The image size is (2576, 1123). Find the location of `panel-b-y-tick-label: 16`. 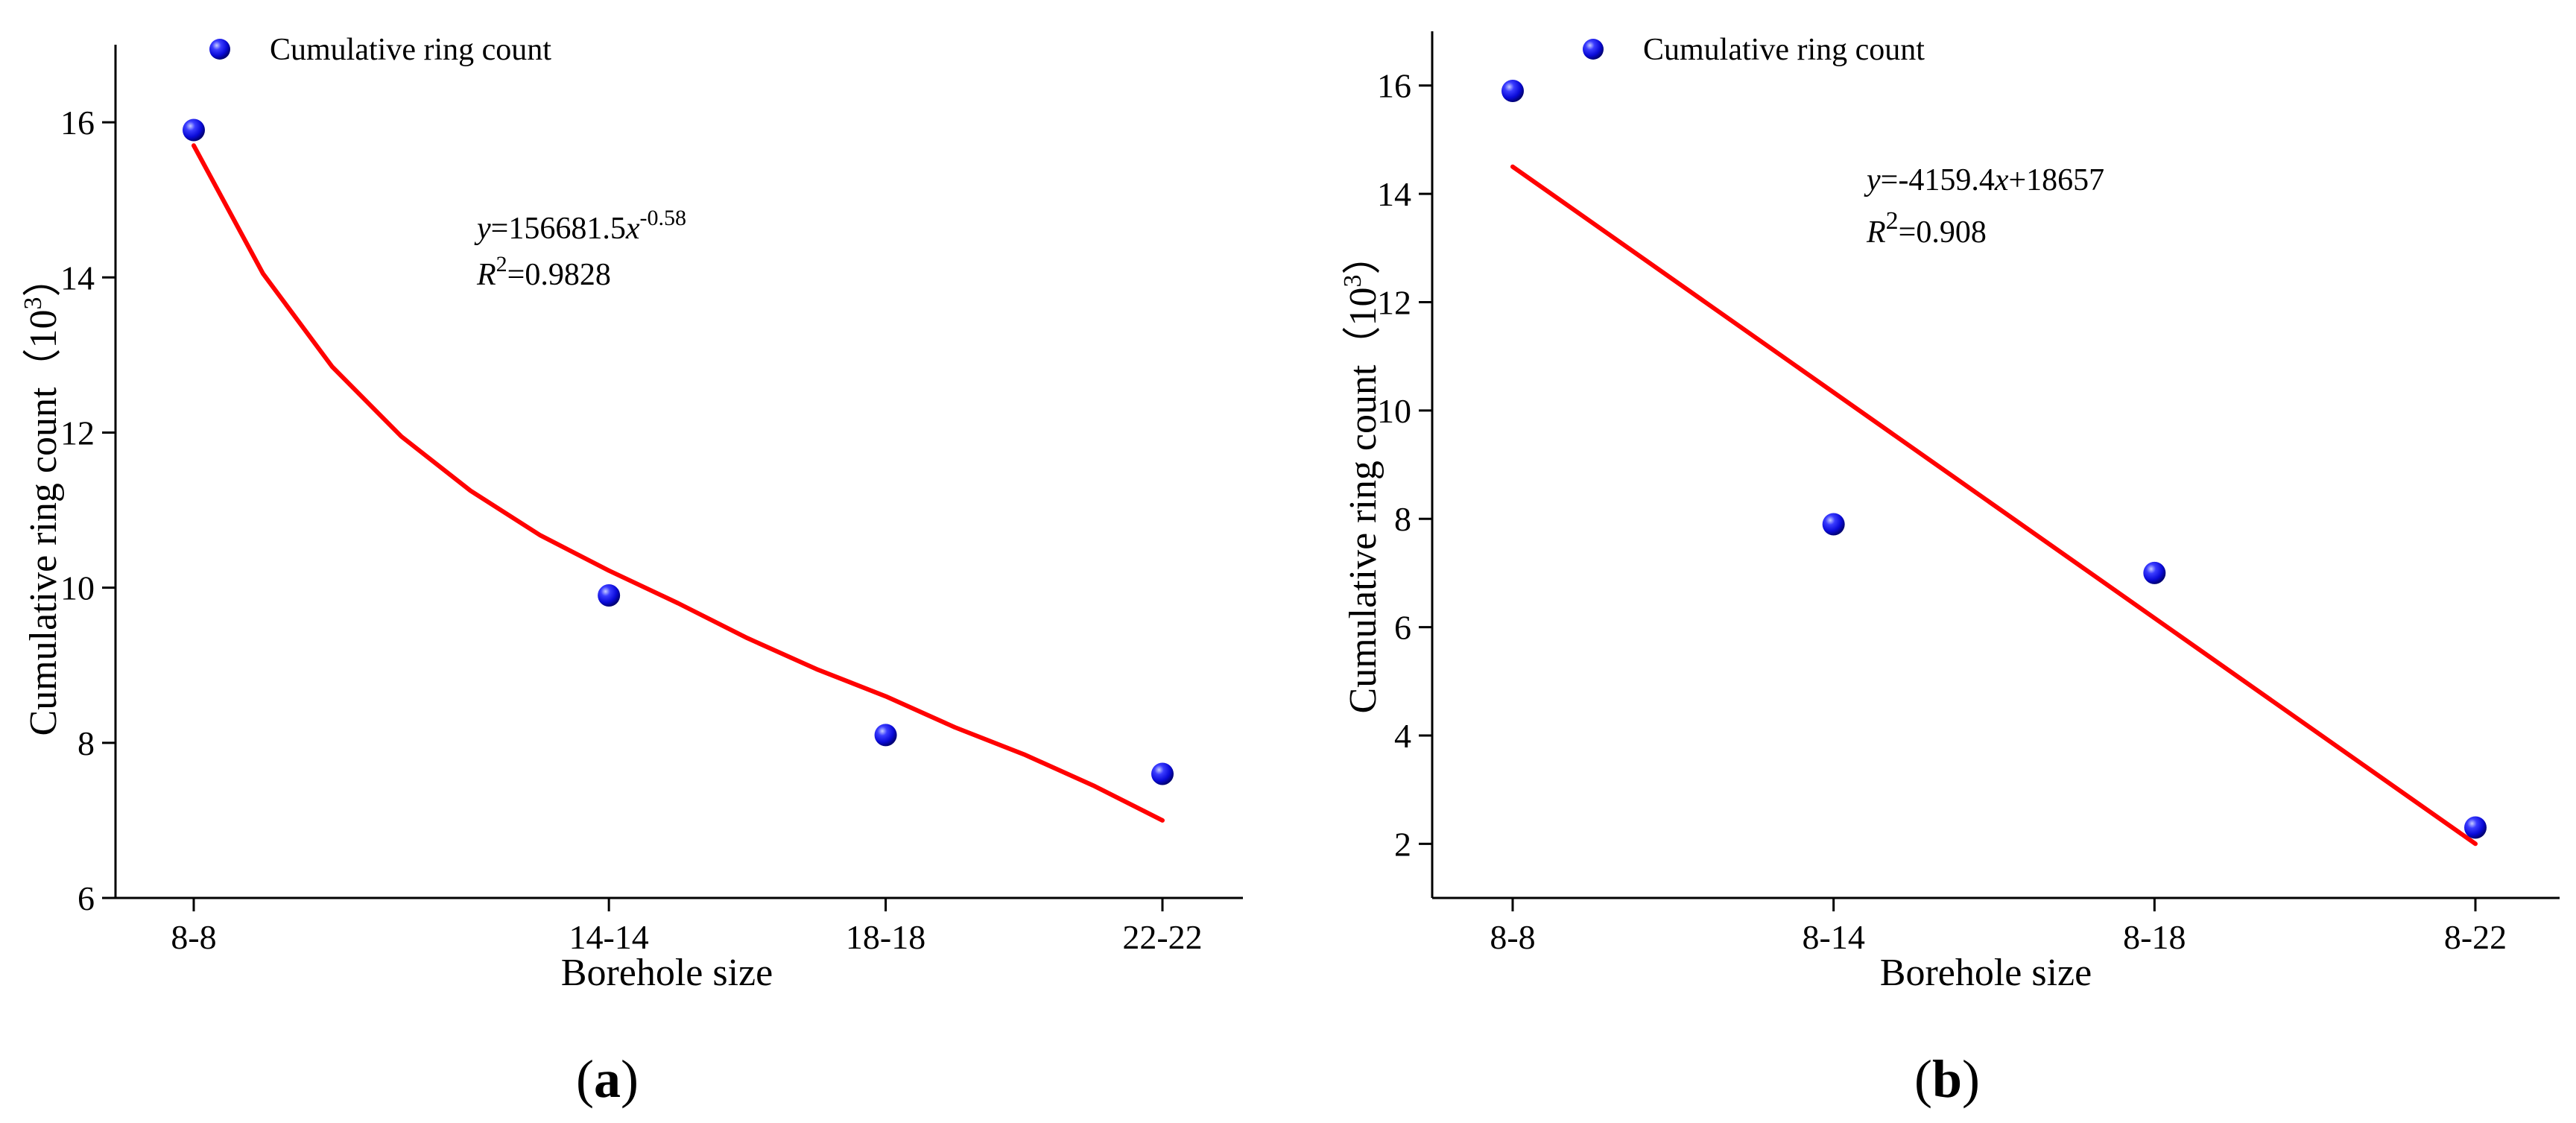

panel-b-y-tick-label: 16 is located at coordinates (1394, 86).